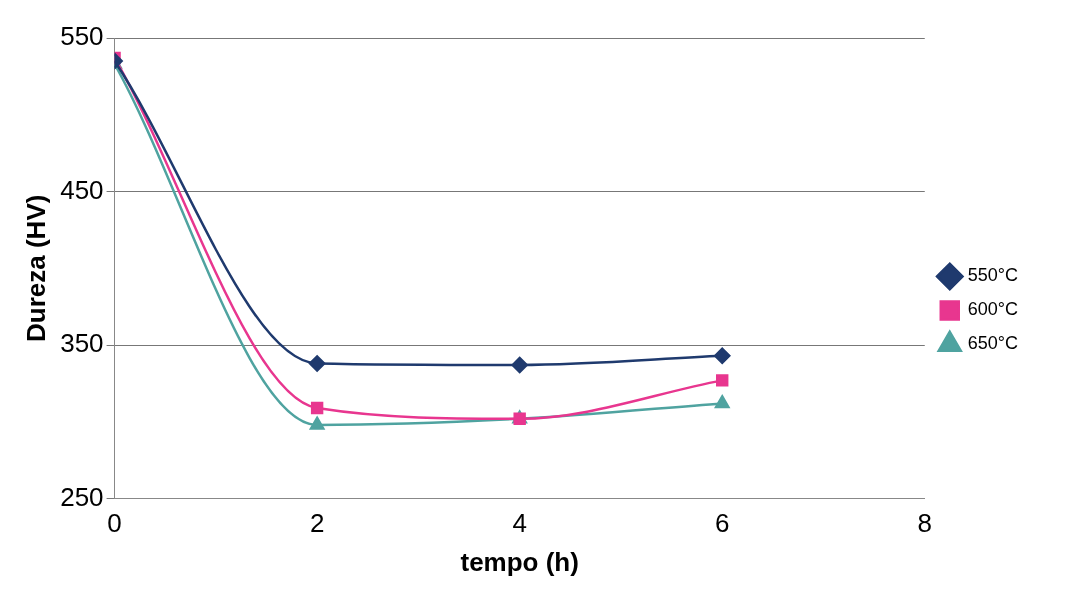  I want to click on legend-label: 550°C, so click(992, 275).